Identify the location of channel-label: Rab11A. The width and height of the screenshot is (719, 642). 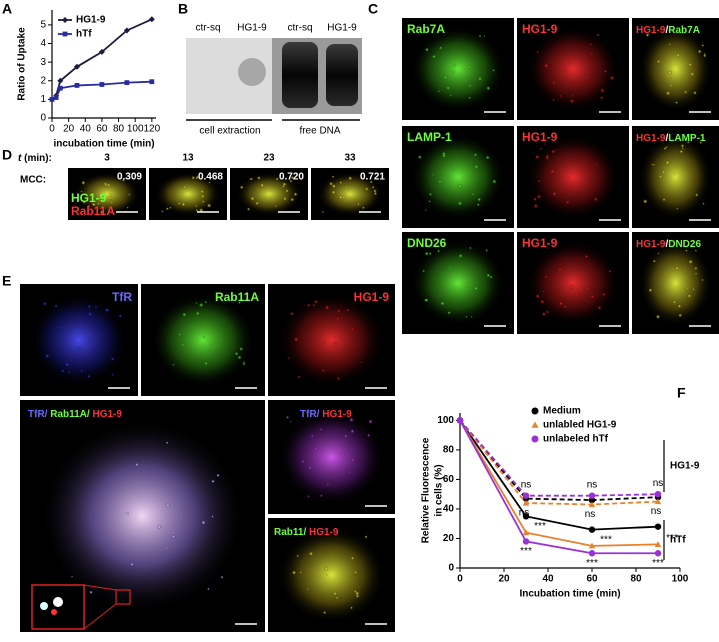
(237, 297).